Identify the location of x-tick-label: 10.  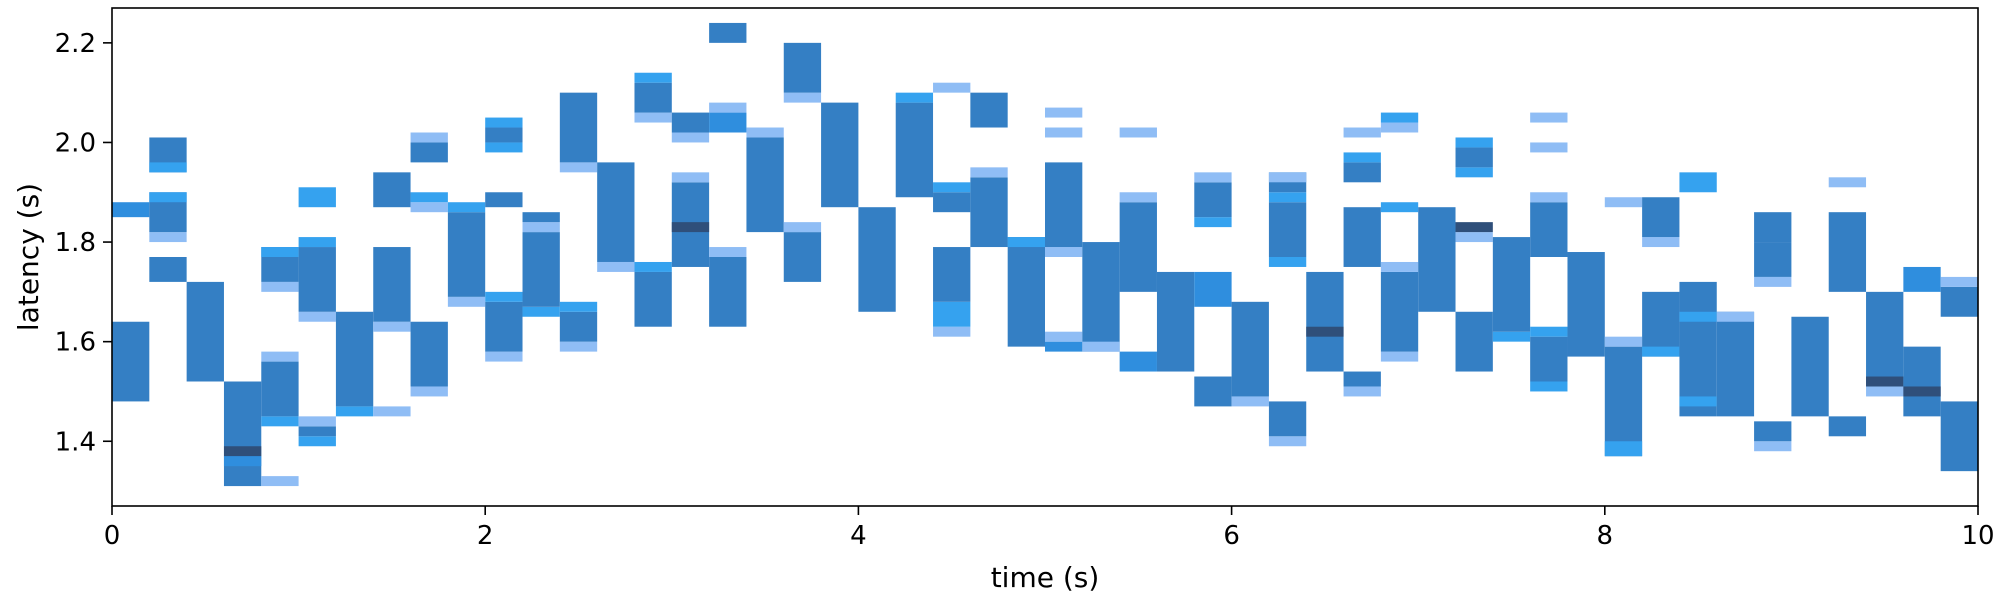
(1977, 536).